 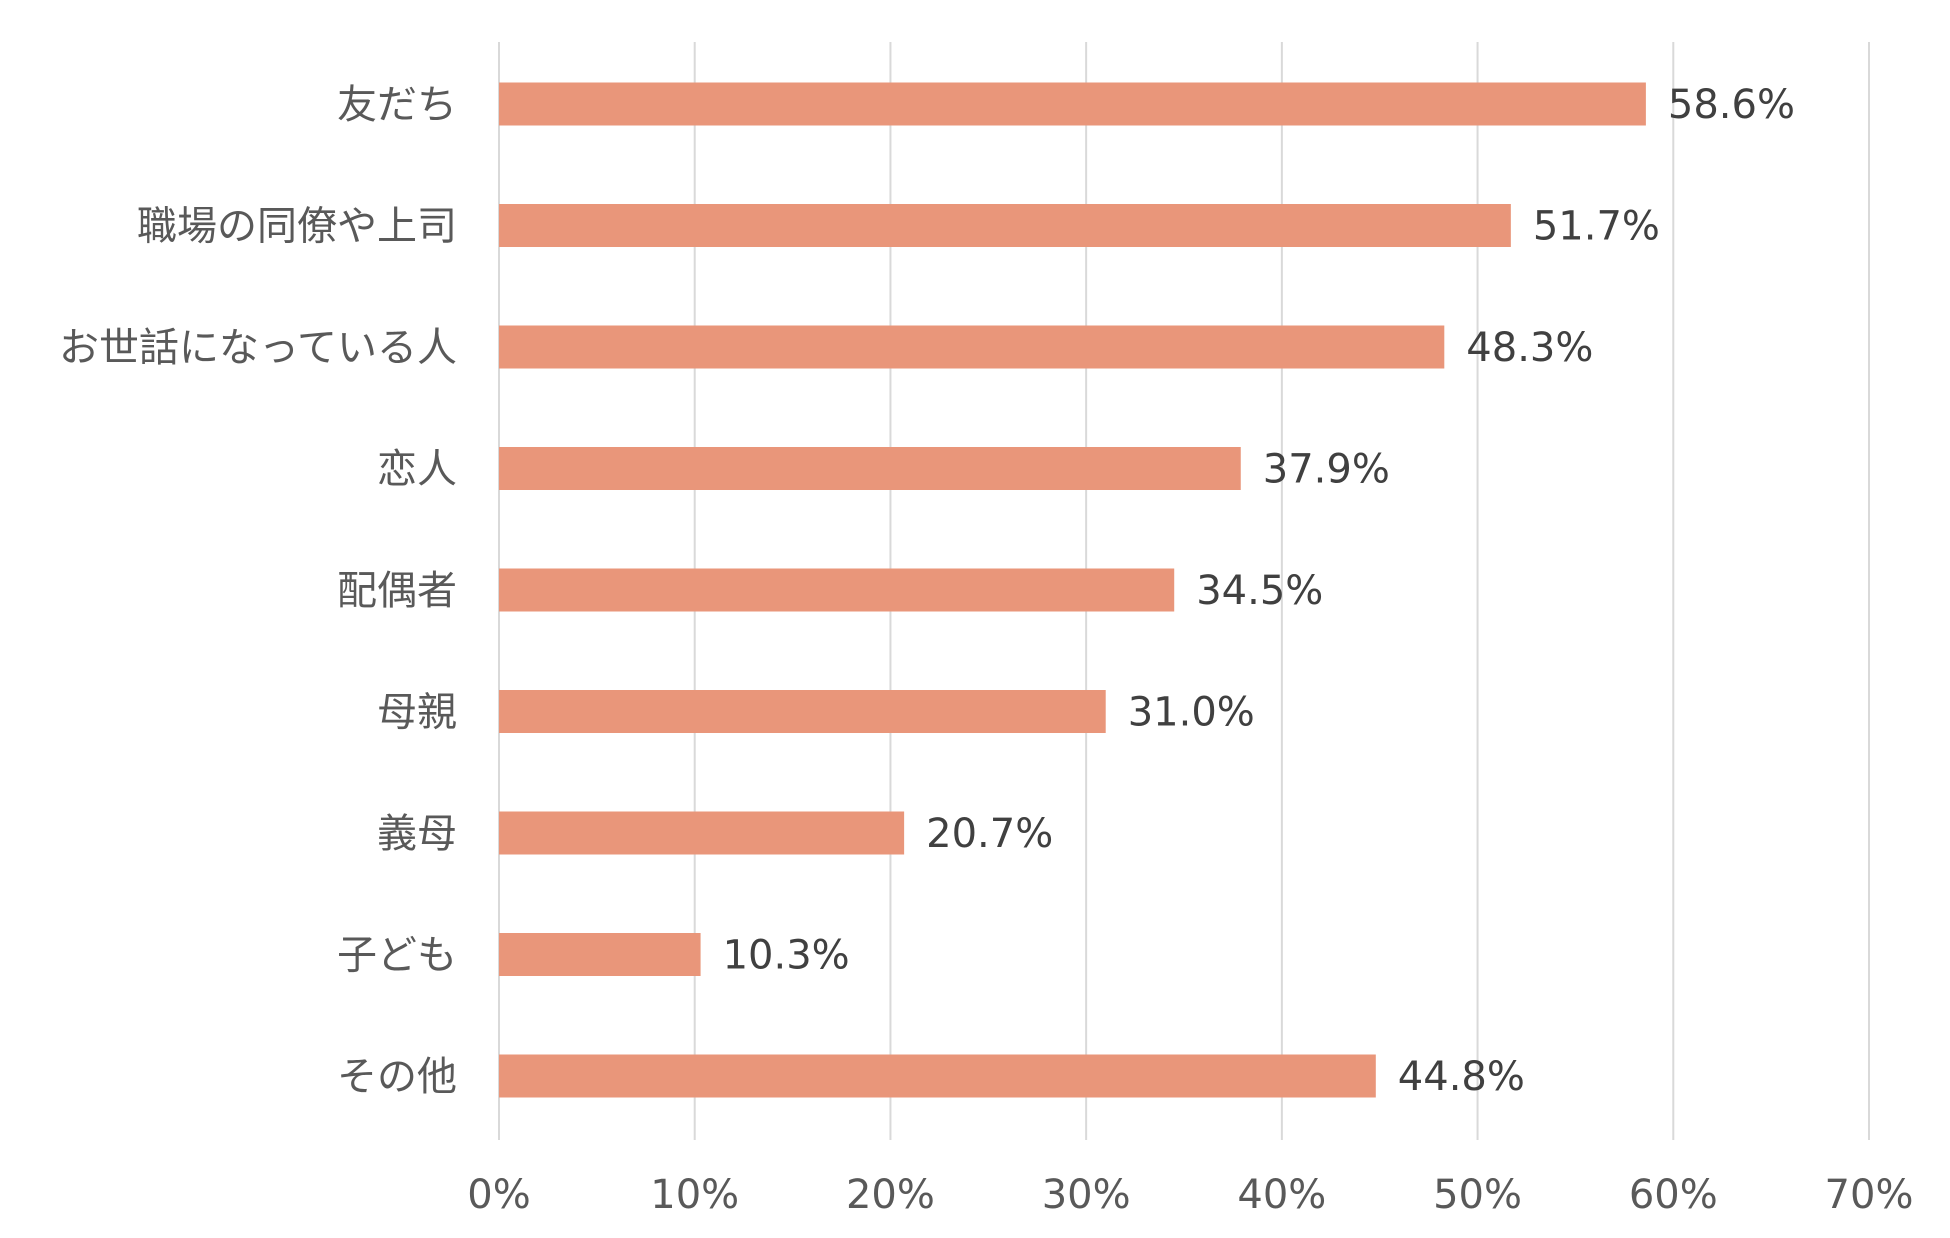 I want to click on x-tick-label: 70%, so click(x=1869, y=1195).